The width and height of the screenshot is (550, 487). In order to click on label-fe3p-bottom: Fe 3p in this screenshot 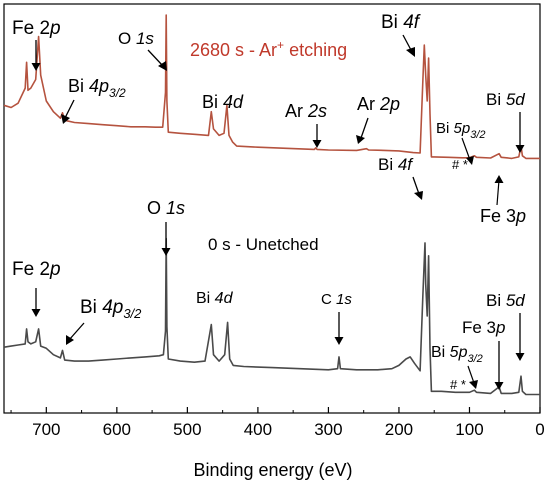, I will do `click(484, 327)`.